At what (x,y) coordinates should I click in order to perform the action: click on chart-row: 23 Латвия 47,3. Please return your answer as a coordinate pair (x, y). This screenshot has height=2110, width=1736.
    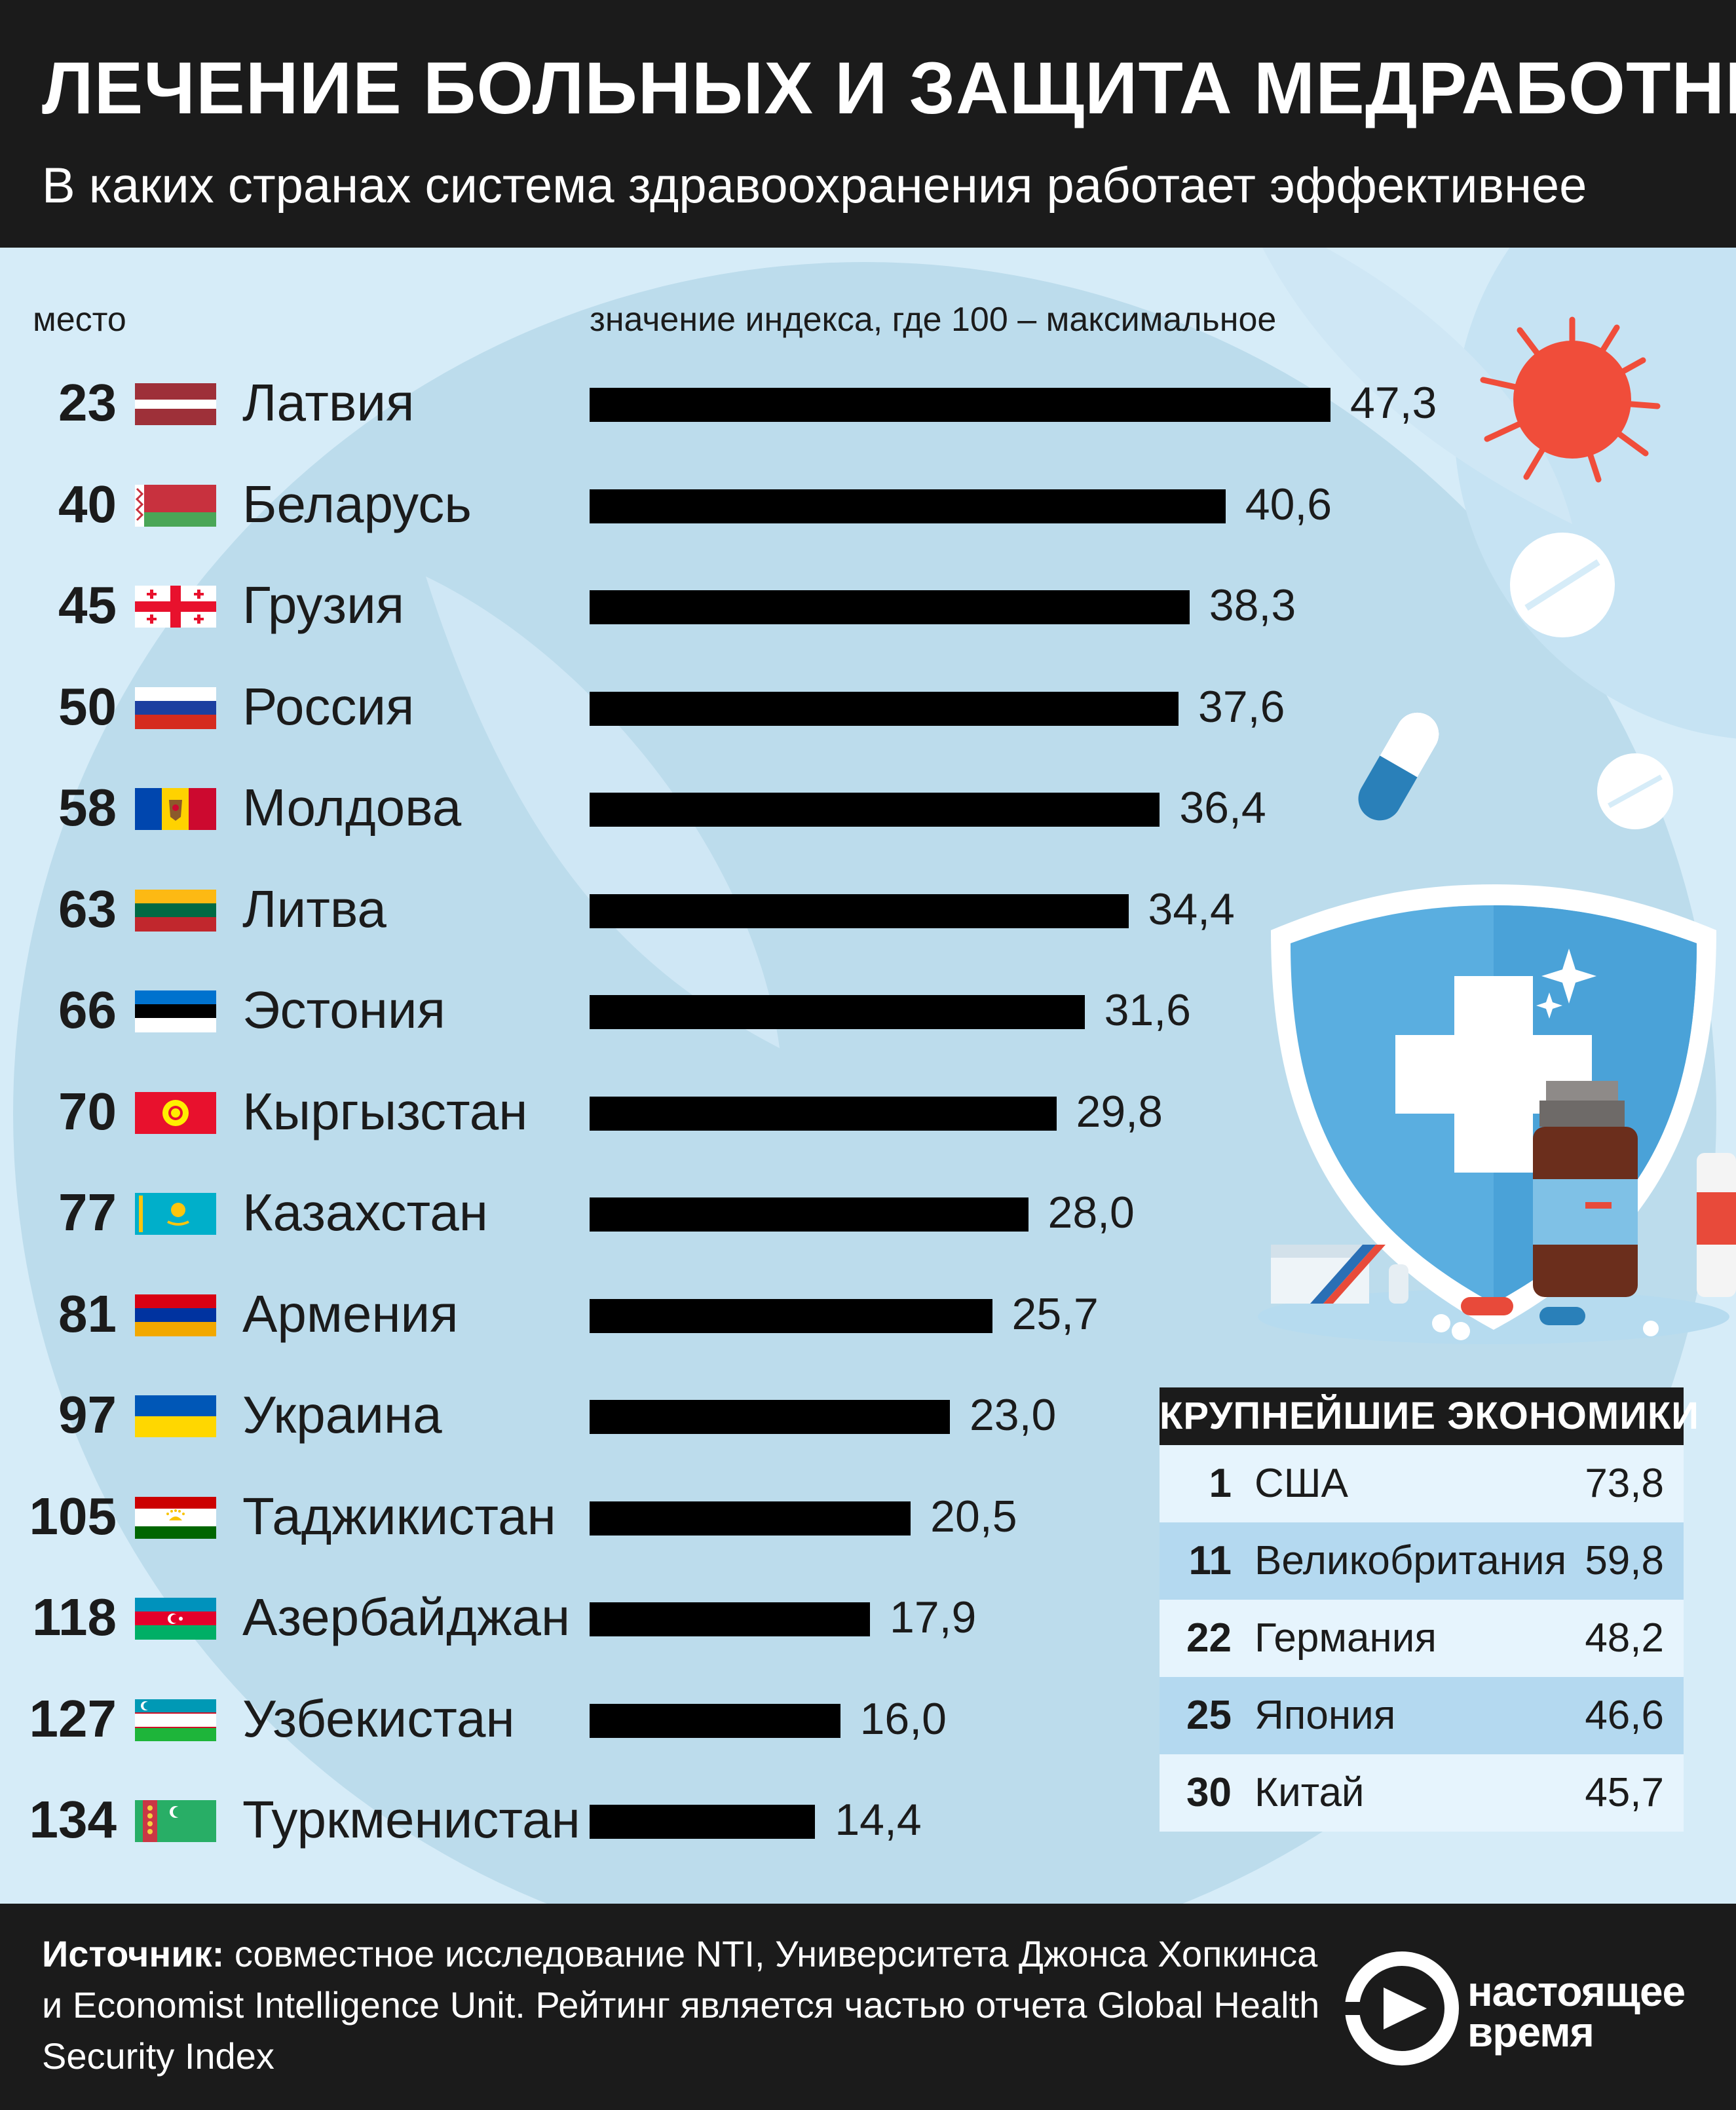
    Looking at the image, I should click on (868, 403).